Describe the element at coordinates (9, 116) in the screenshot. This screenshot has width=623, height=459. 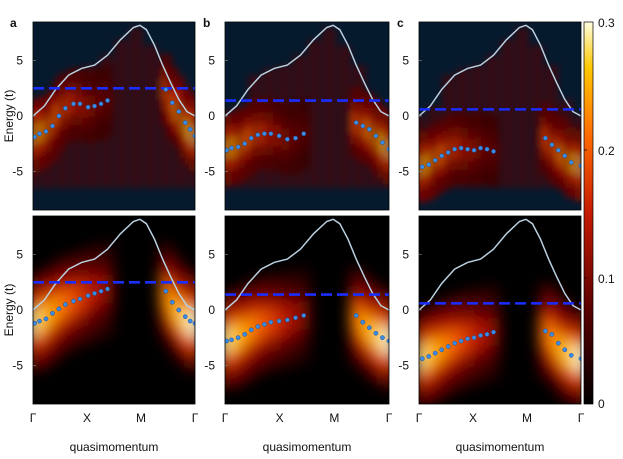
I see `y-axis-label: Energy (t)` at that location.